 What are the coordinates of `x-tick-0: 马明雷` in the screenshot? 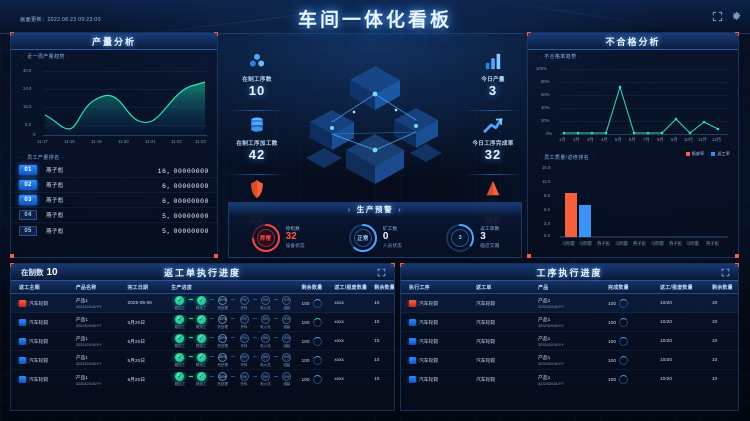 It's located at (568, 243).